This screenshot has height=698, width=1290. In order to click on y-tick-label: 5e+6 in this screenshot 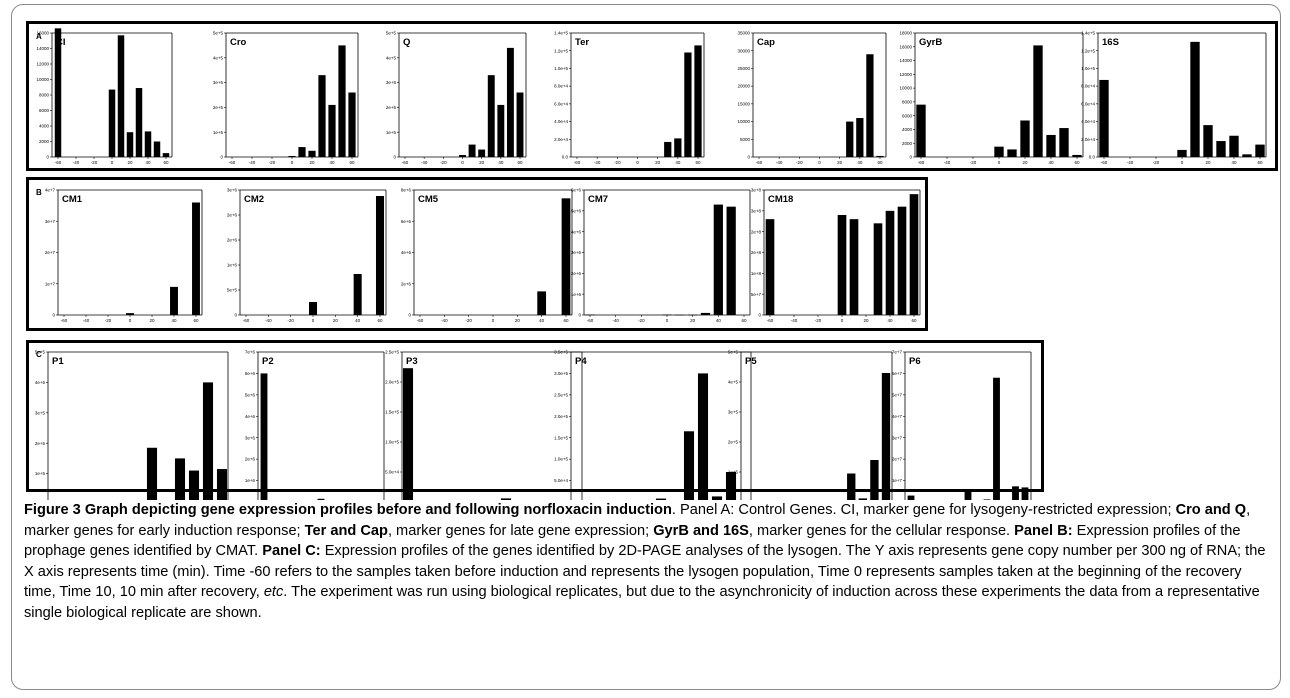, I will do `click(576, 210)`.